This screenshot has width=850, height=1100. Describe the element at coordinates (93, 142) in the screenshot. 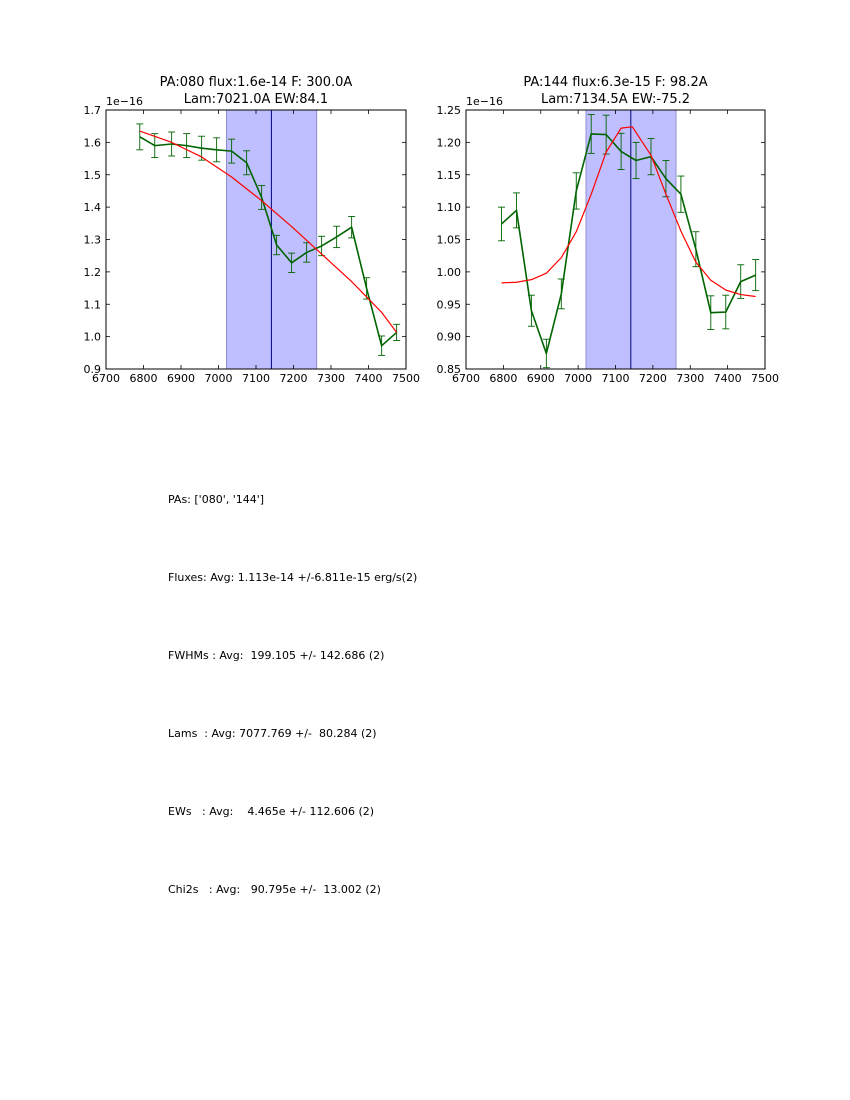

I see `y-tick-label: 1.6` at that location.